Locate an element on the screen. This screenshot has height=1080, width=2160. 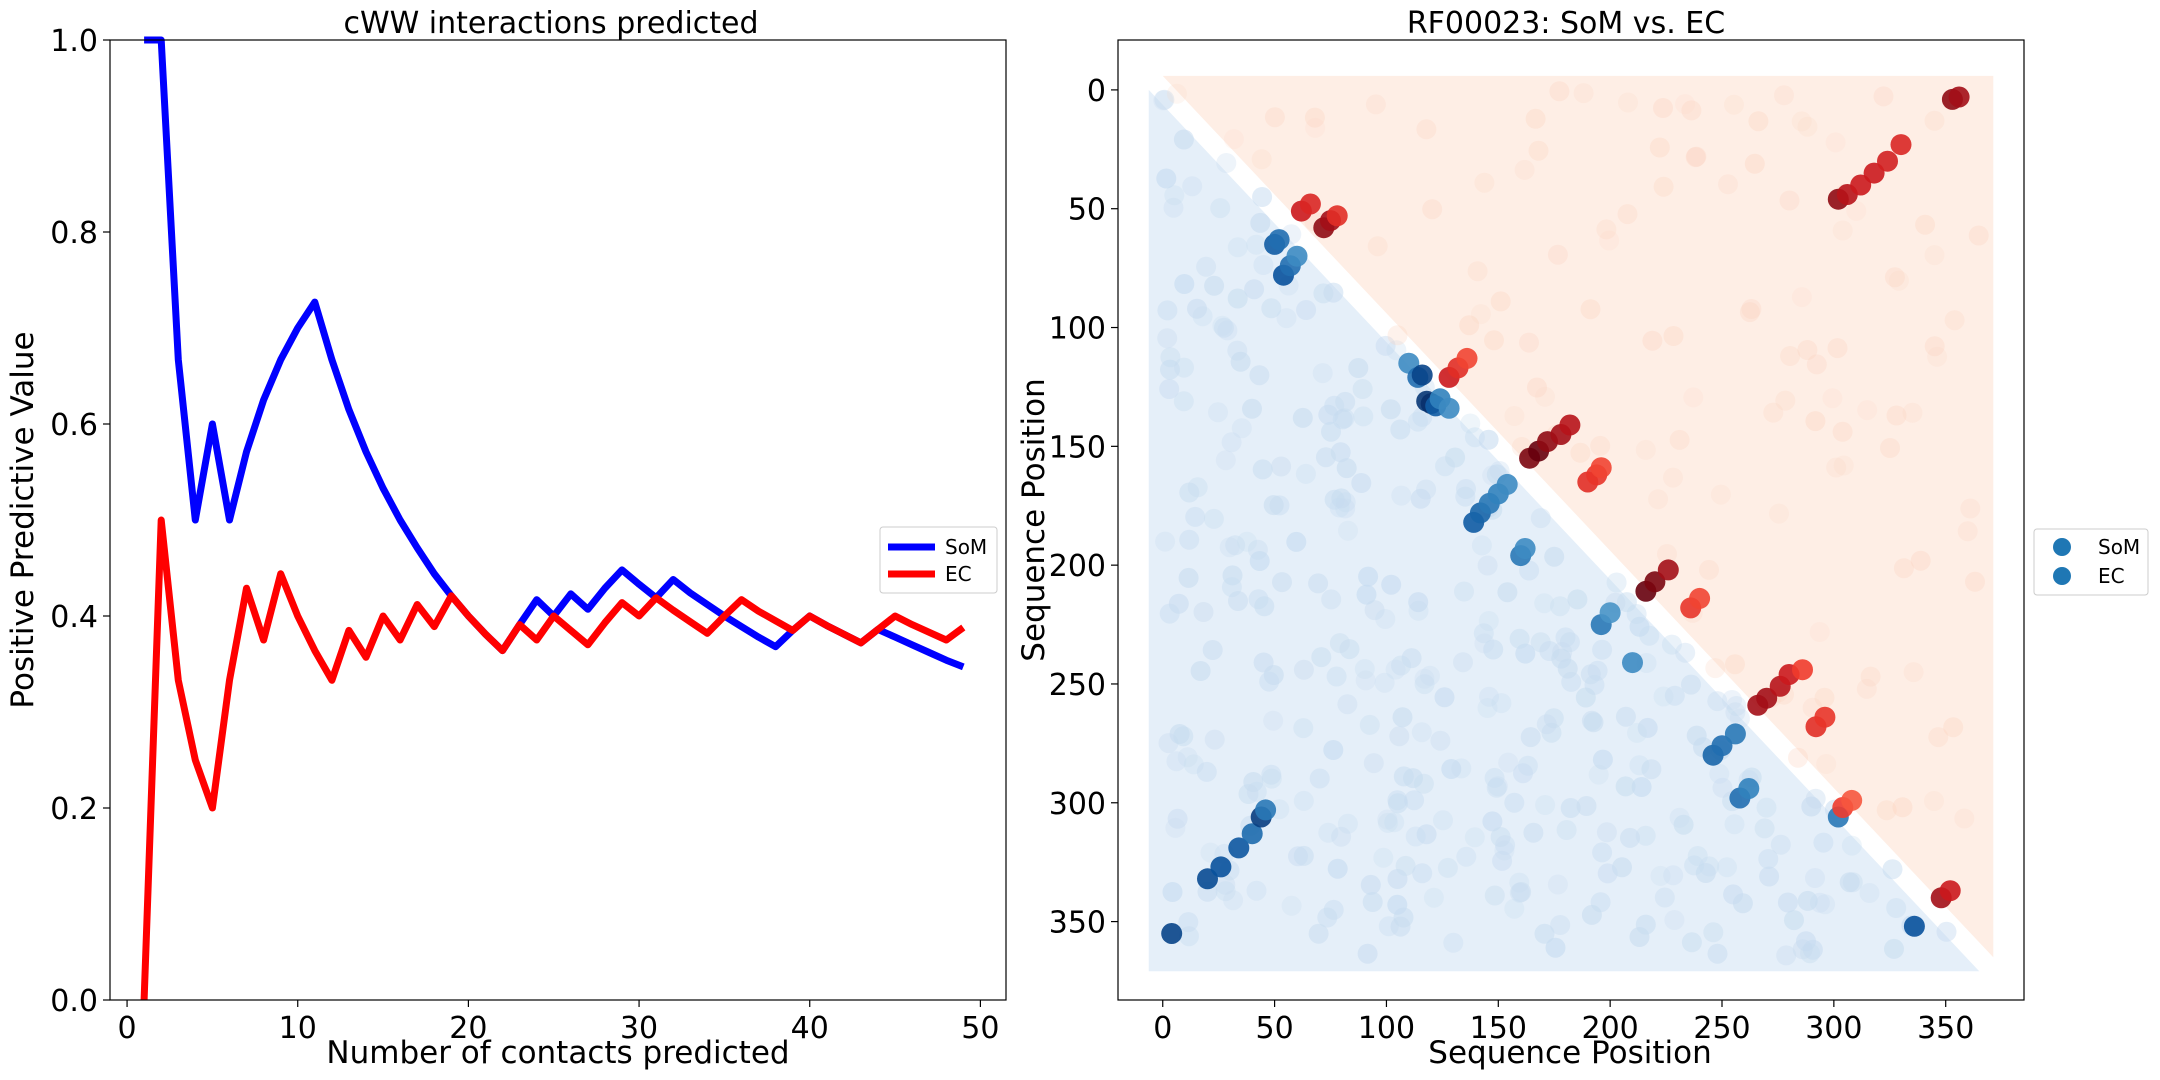
y-tick-label: 0.2 is located at coordinates (74, 809).